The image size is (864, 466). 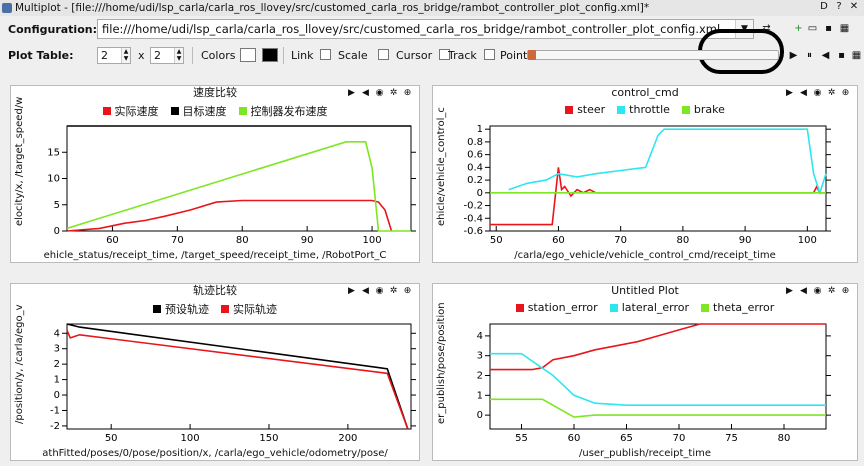 I want to click on x-tick-label: 90, so click(x=307, y=240).